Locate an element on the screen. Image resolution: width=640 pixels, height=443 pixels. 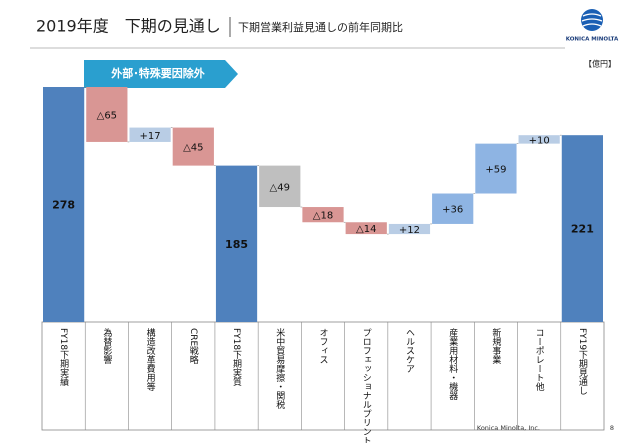
category-label: FY19下期見通し is located at coordinates (582, 361).